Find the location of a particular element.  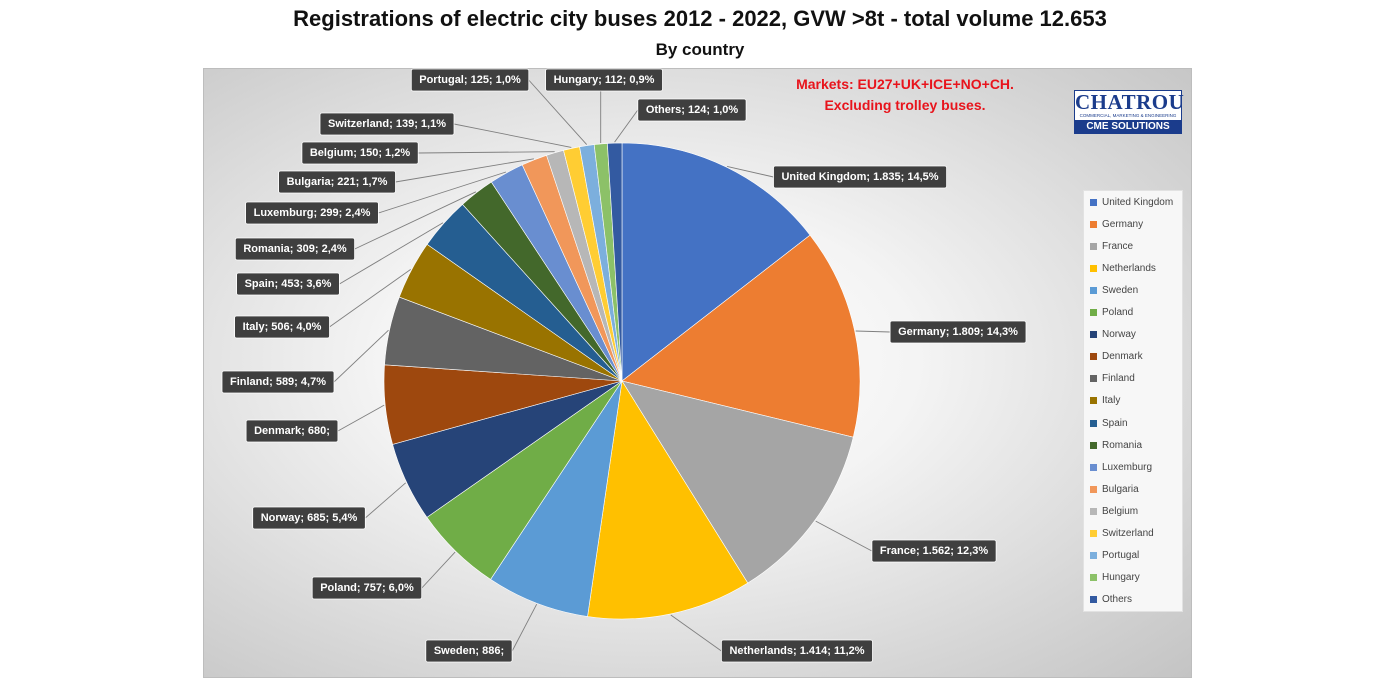

data-label-switzerland: Switzerland; 139; 1,1% is located at coordinates (387, 124).